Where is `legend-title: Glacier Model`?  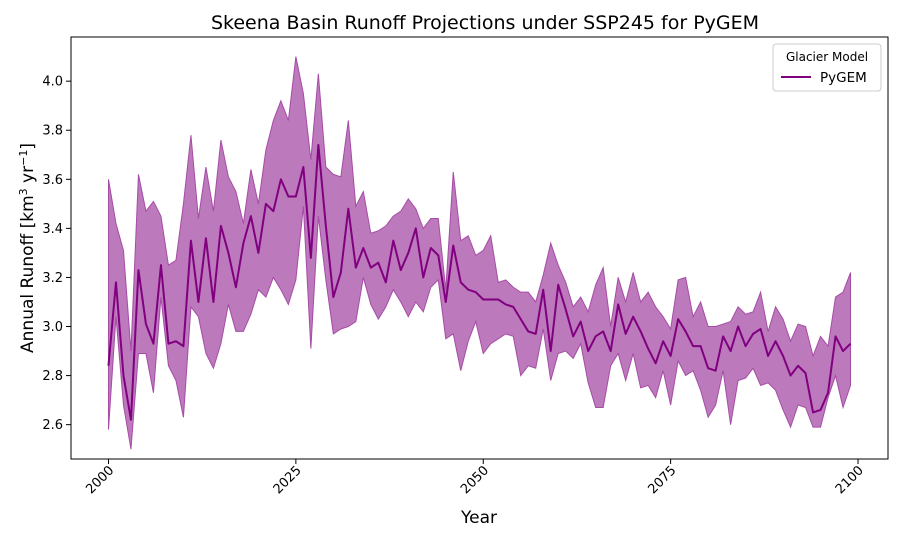
legend-title: Glacier Model is located at coordinates (827, 57).